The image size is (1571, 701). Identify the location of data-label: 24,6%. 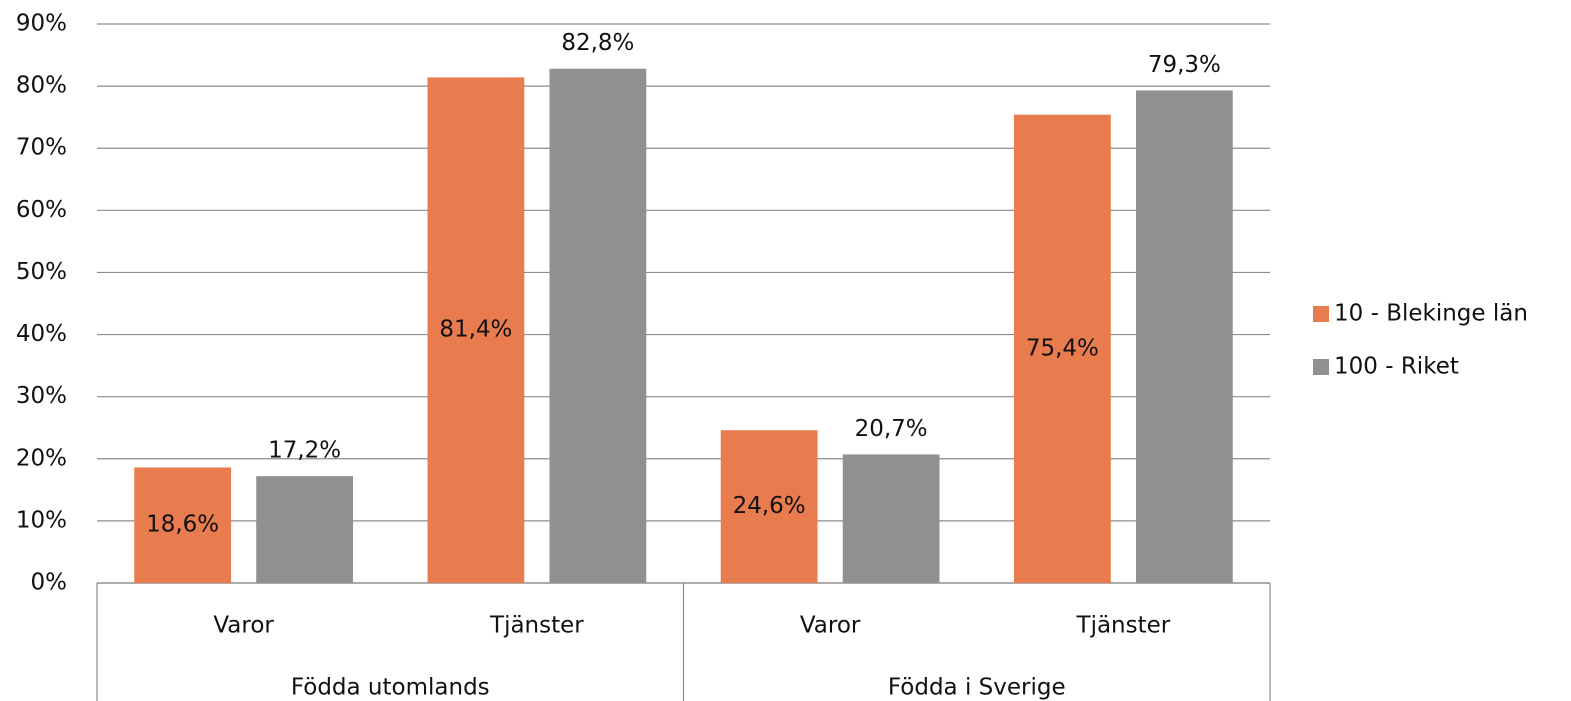
(769, 506).